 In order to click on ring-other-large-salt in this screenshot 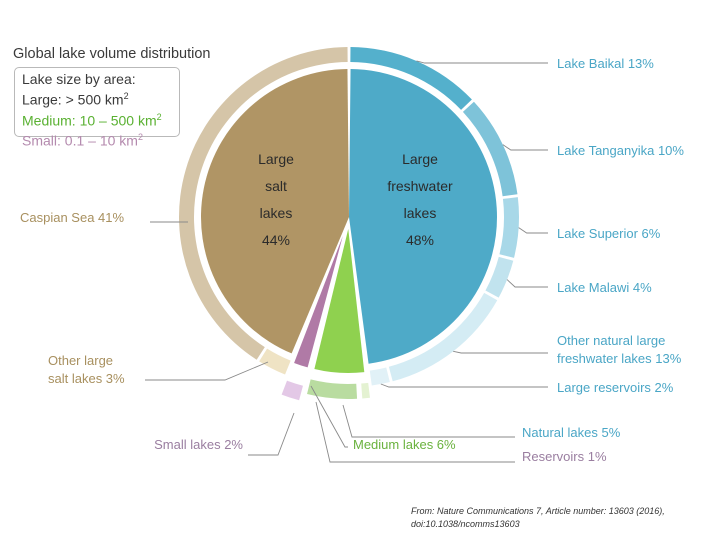, I will do `click(275, 361)`.